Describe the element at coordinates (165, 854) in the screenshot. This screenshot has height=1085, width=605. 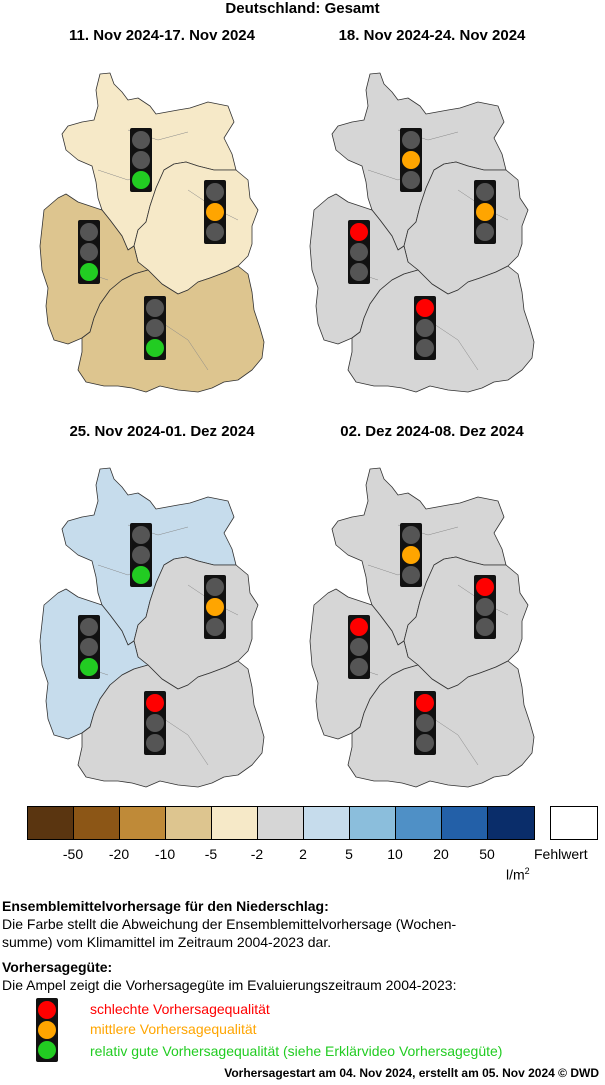
I see `legend-tick-label: -10` at that location.